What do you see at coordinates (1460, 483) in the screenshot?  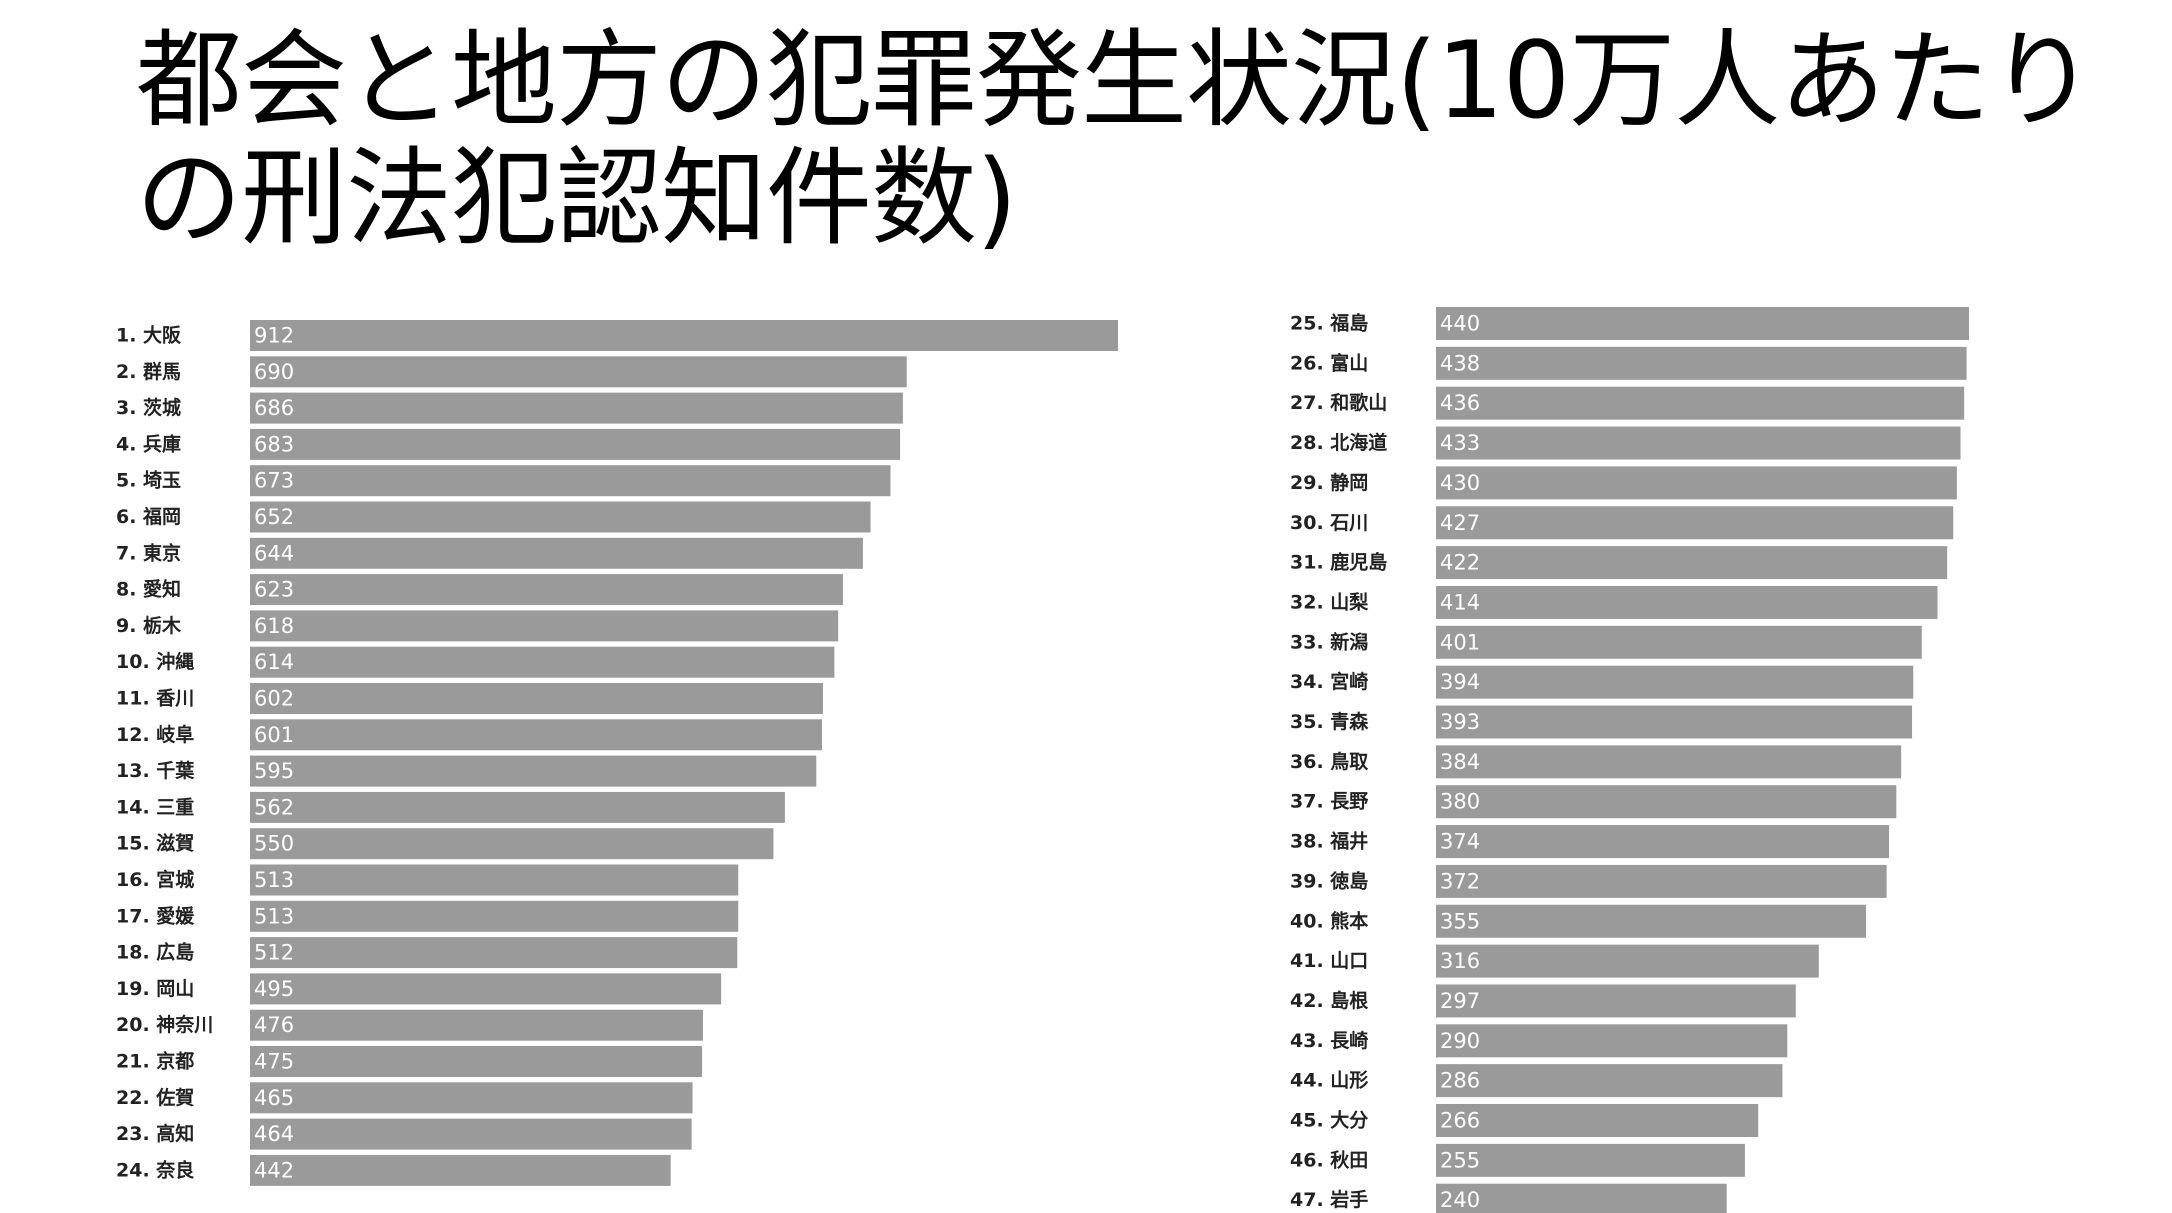 I see `data-label: 430` at bounding box center [1460, 483].